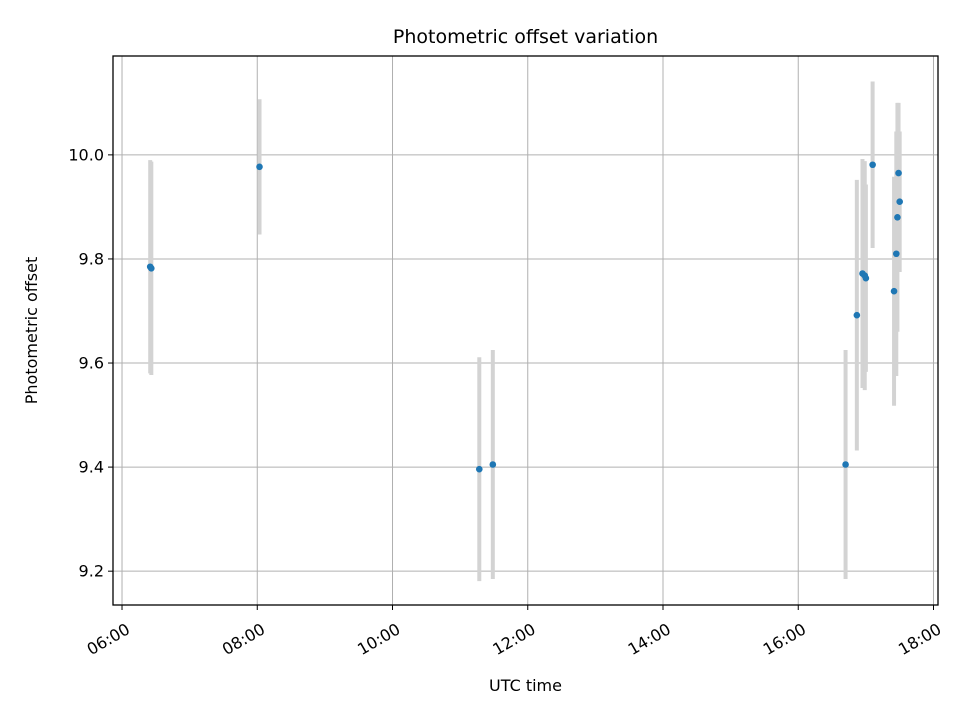 This screenshot has height=720, width=960. Describe the element at coordinates (91, 258) in the screenshot. I see `y-tick-label: 9.8` at that location.